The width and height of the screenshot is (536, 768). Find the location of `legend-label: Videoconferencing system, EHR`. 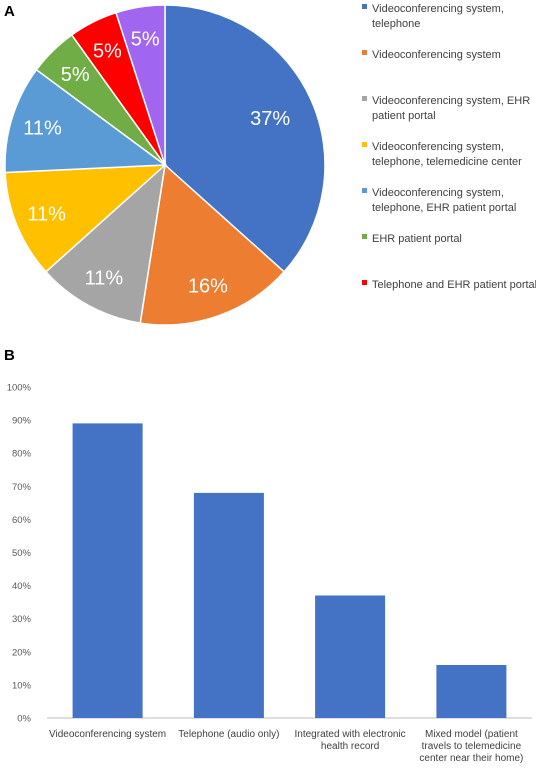

legend-label: Videoconferencing system, EHR is located at coordinates (451, 101).